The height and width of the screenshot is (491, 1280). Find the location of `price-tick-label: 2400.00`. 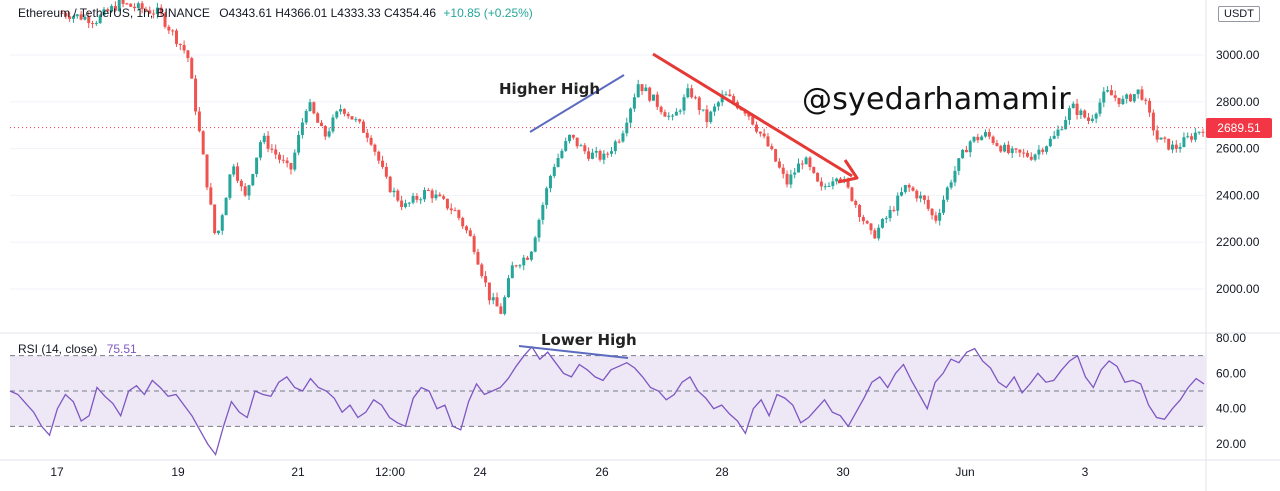

price-tick-label: 2400.00 is located at coordinates (1238, 195).